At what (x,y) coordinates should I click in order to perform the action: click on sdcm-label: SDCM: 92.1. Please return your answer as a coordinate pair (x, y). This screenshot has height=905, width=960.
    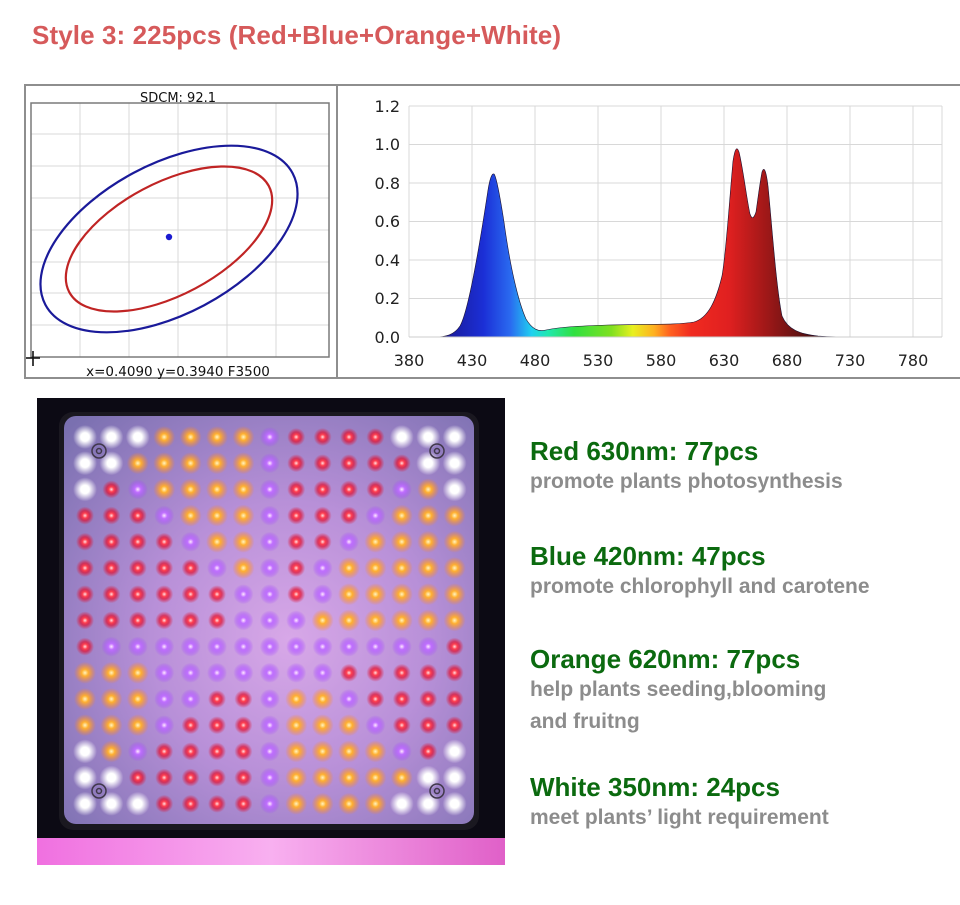
    Looking at the image, I should click on (178, 98).